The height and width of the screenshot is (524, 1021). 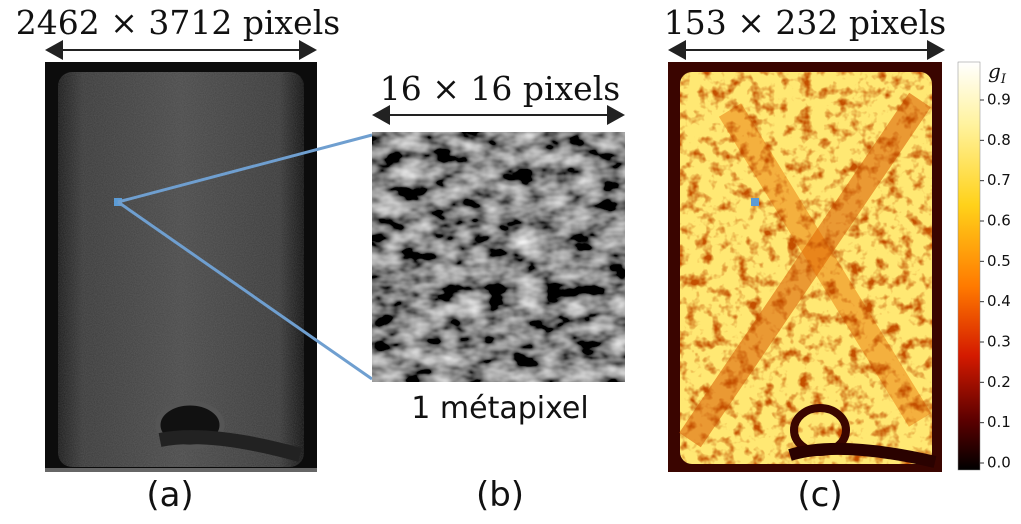 I want to click on colorbar-tick-label: 0.6, so click(x=999, y=221).